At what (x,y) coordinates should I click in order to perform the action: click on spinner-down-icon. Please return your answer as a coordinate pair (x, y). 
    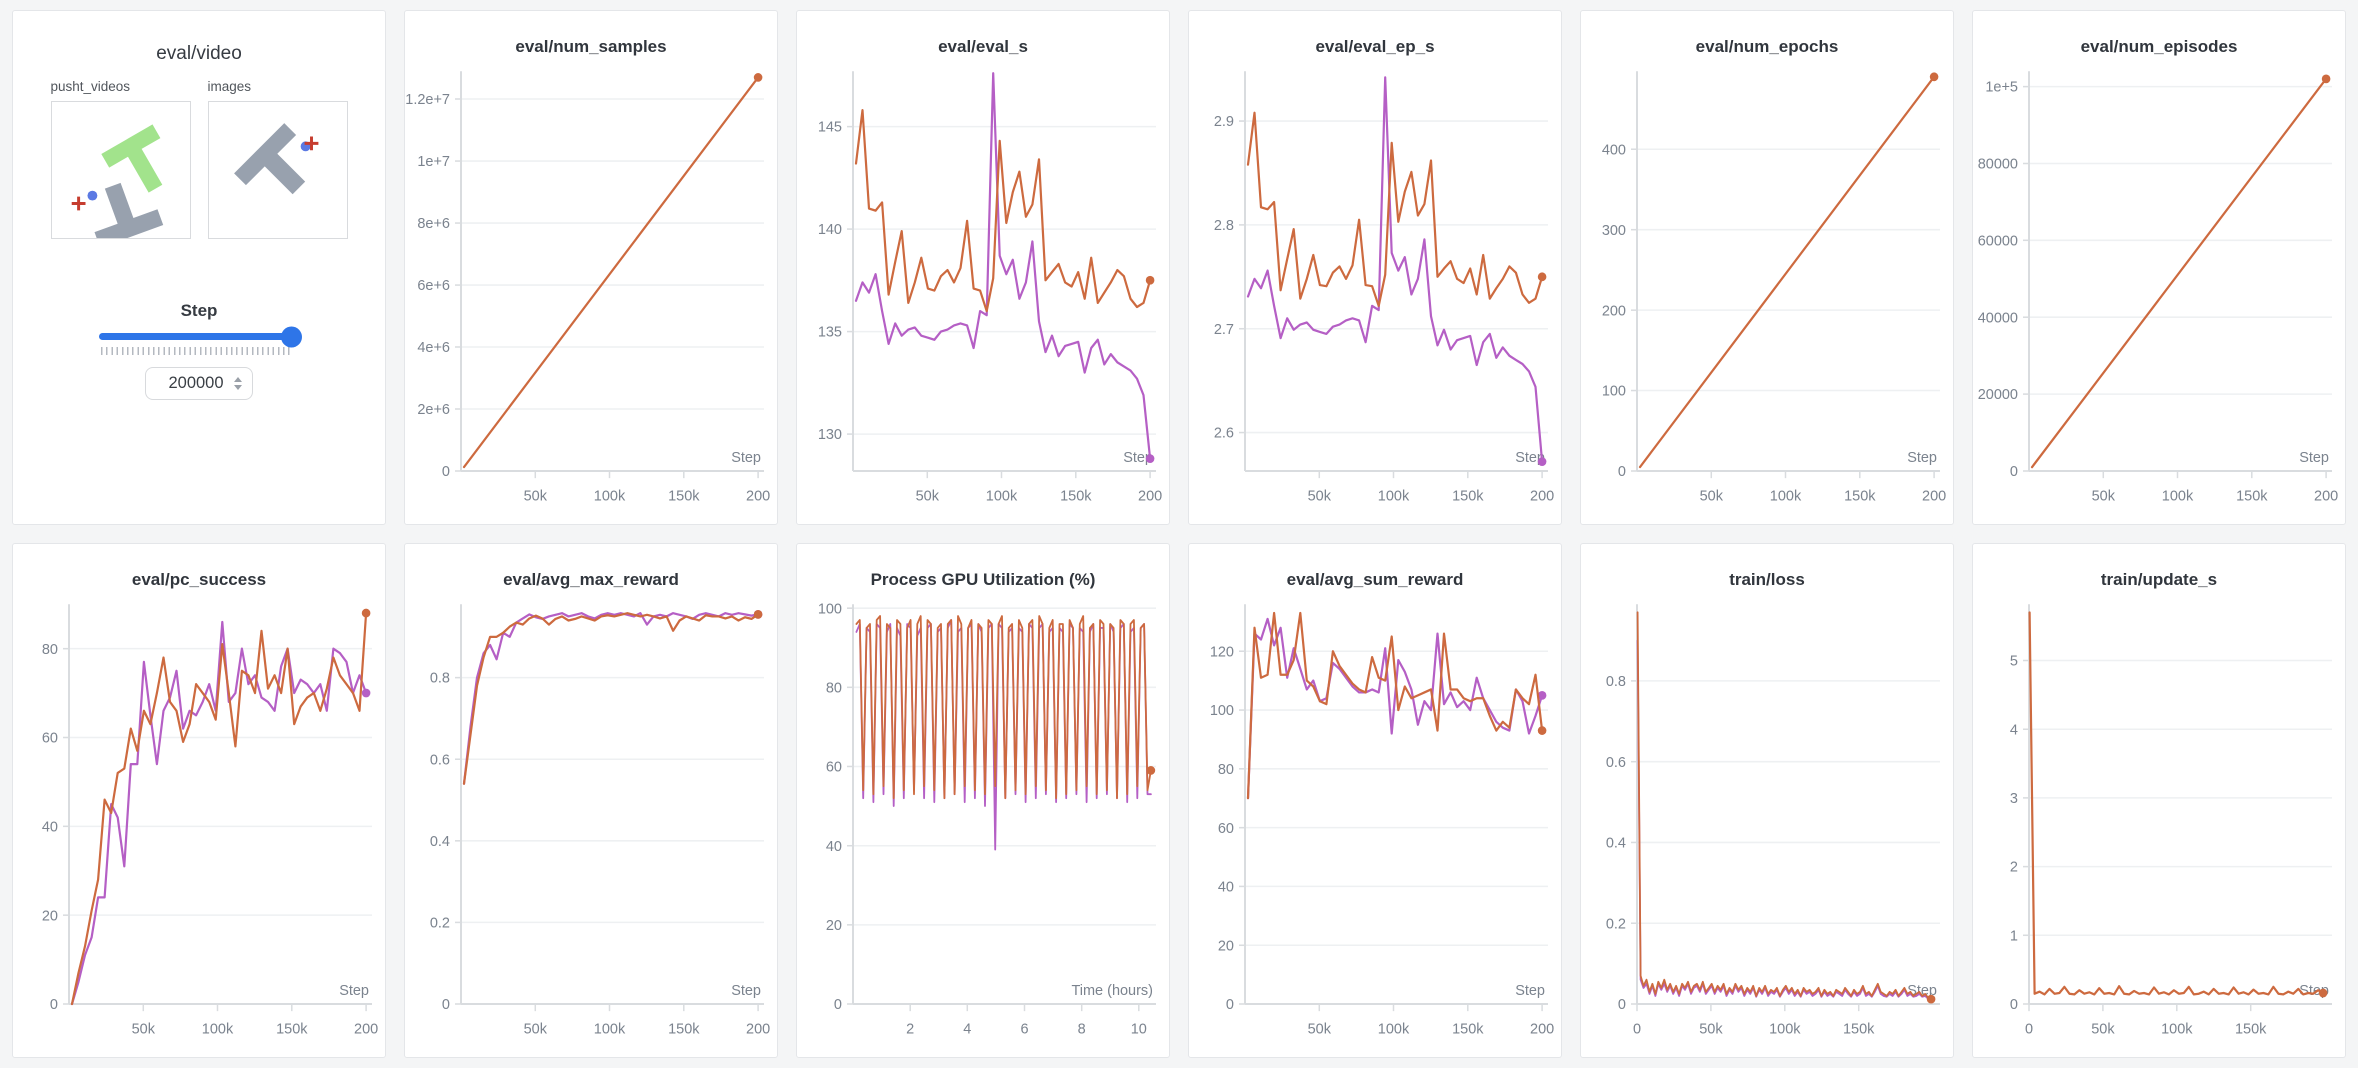
    Looking at the image, I should click on (238, 387).